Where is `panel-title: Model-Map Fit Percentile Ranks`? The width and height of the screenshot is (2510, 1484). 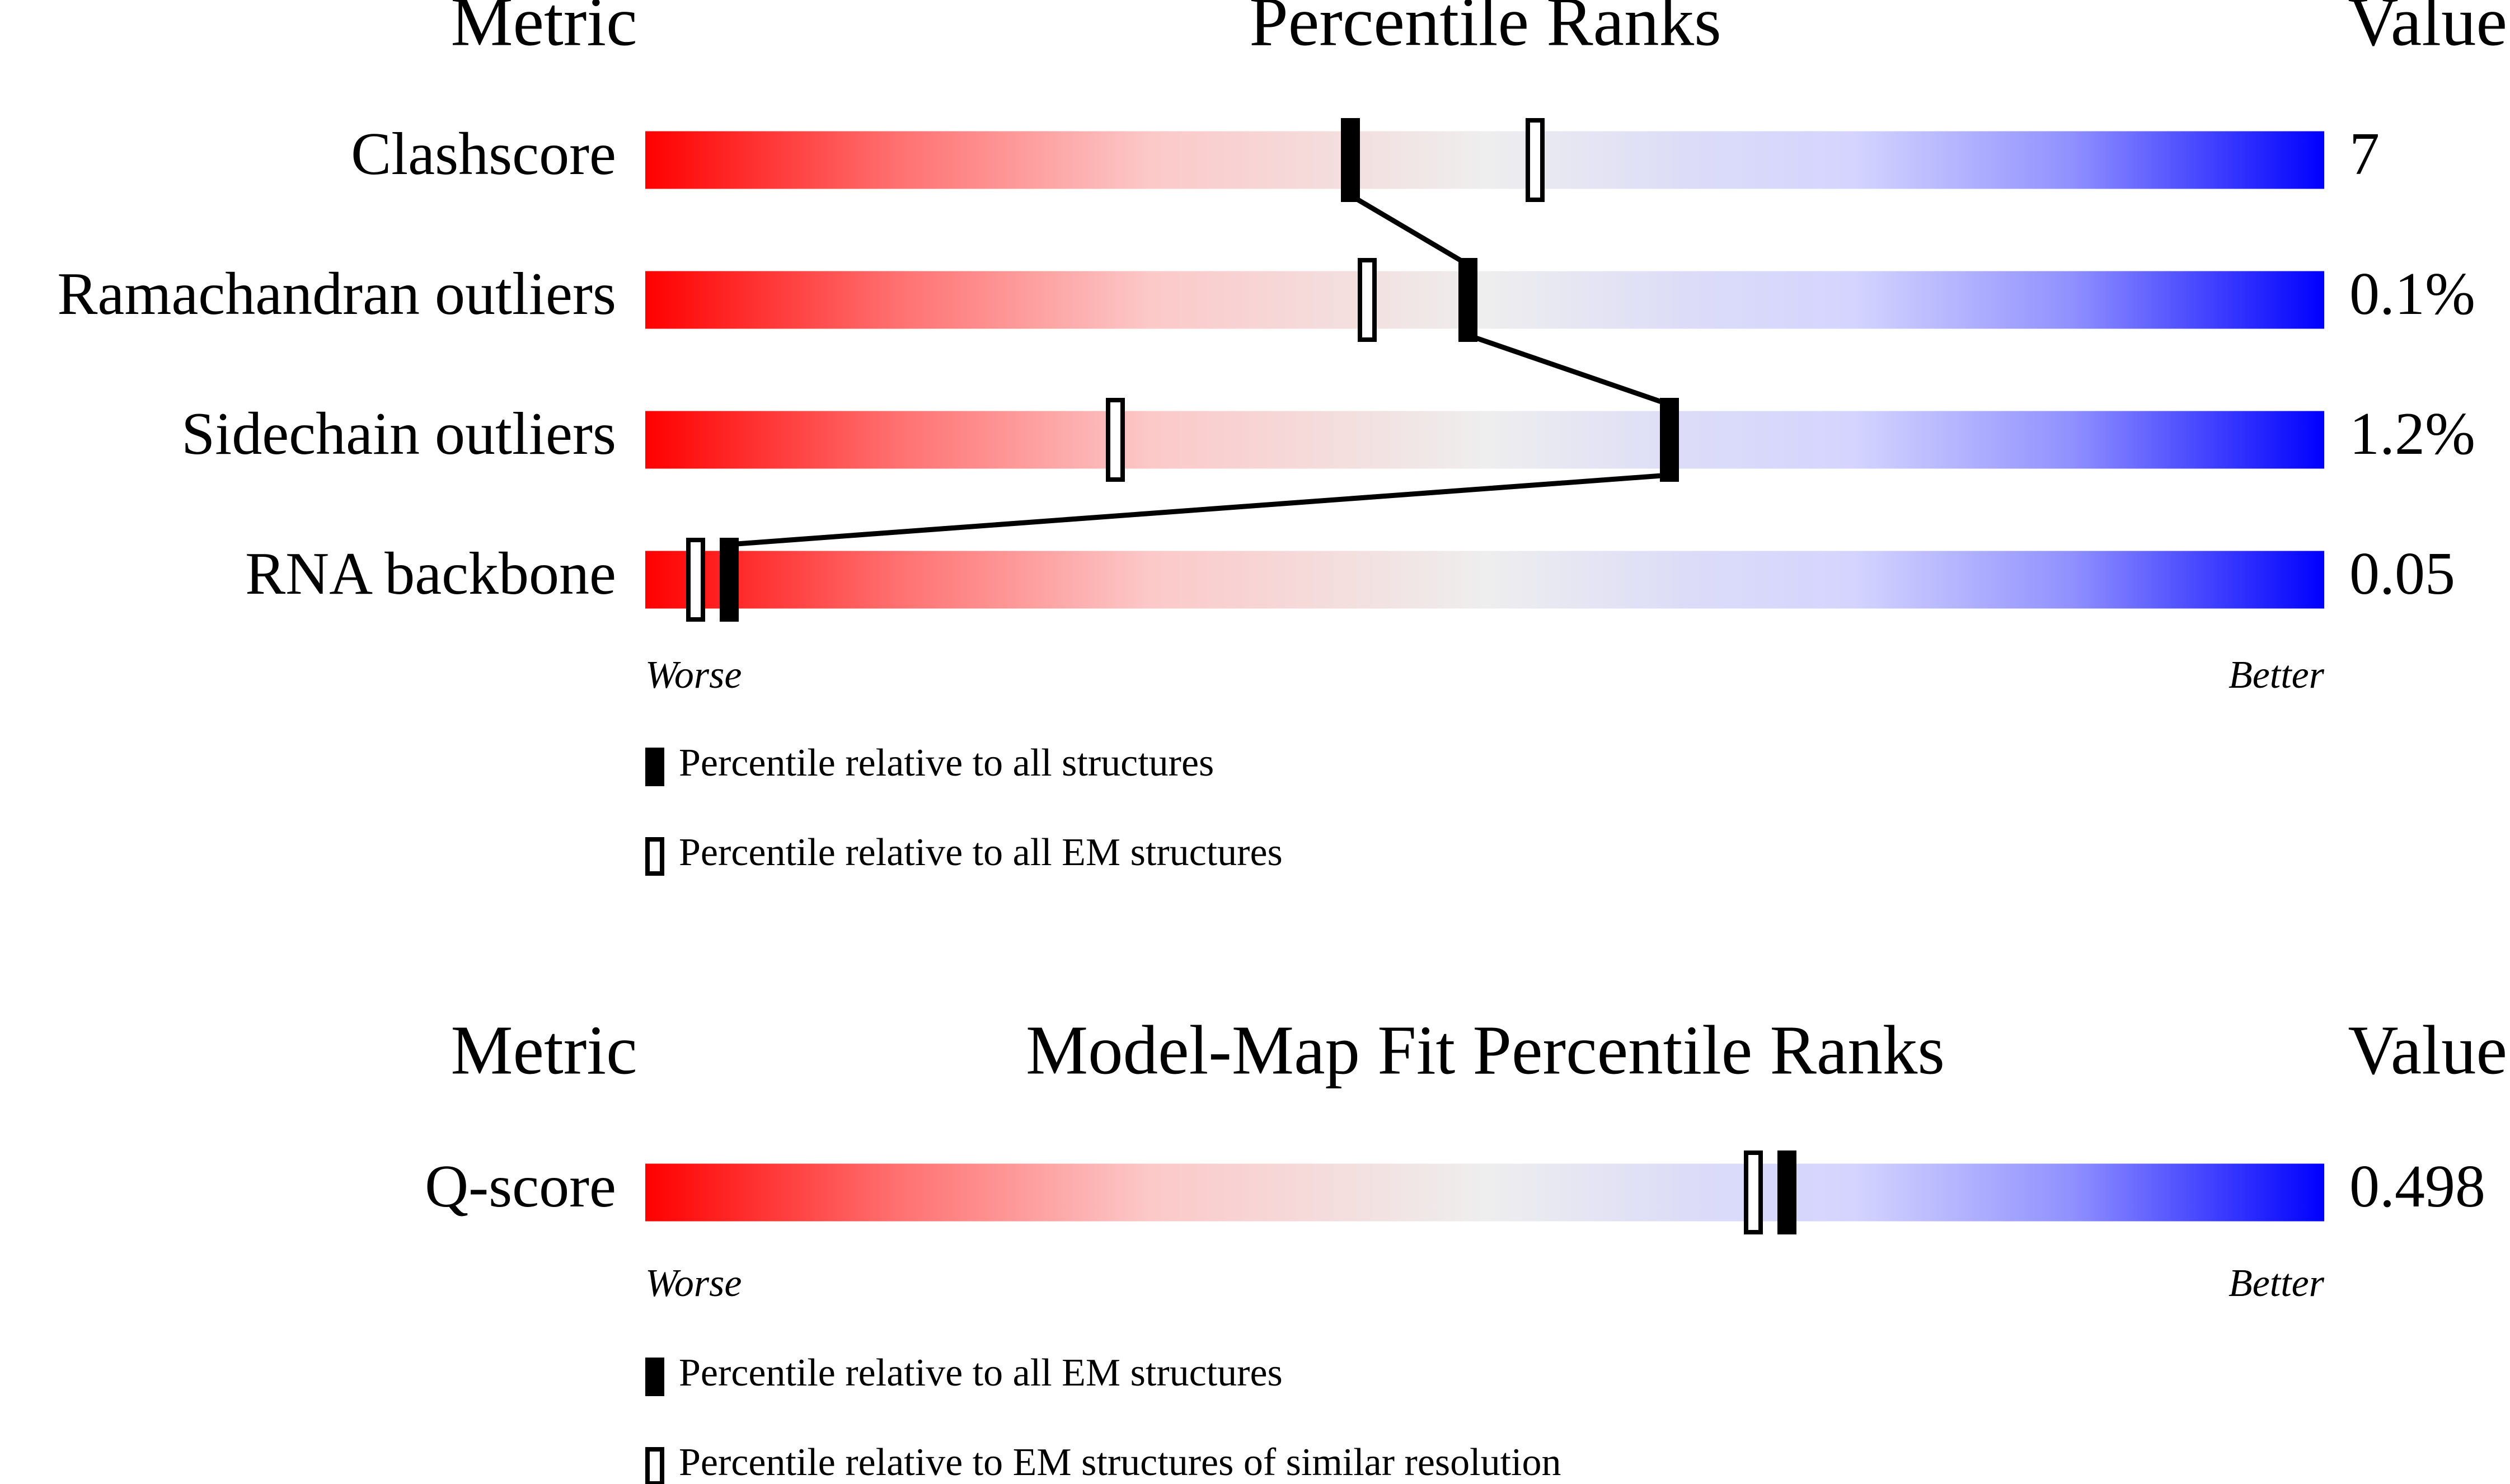 panel-title: Model-Map Fit Percentile Ranks is located at coordinates (1485, 1050).